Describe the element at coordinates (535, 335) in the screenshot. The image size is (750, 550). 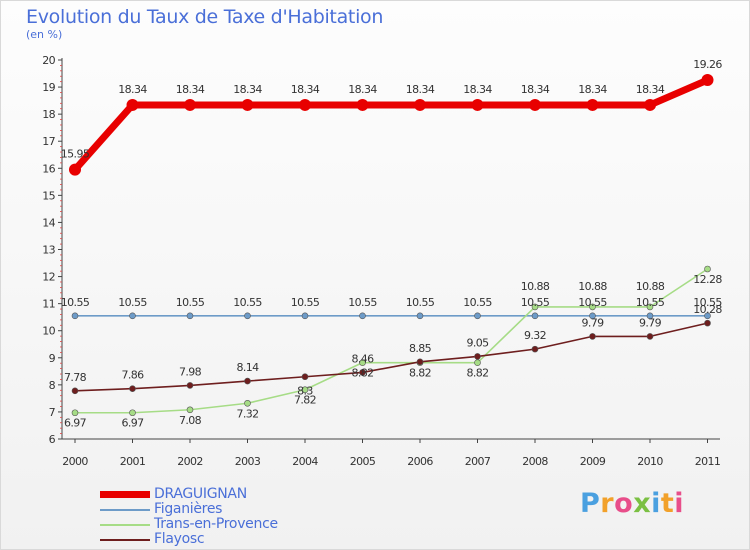
I see `data-label: 9.32` at that location.